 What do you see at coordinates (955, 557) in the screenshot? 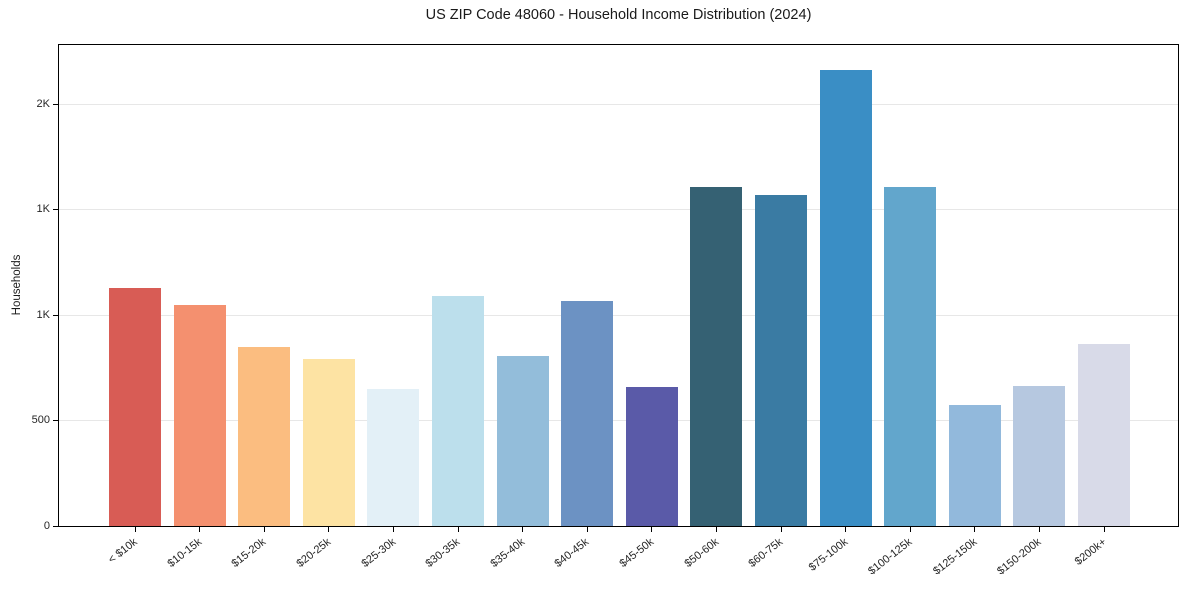
I see `x-tick-label-13: $125-150k` at bounding box center [955, 557].